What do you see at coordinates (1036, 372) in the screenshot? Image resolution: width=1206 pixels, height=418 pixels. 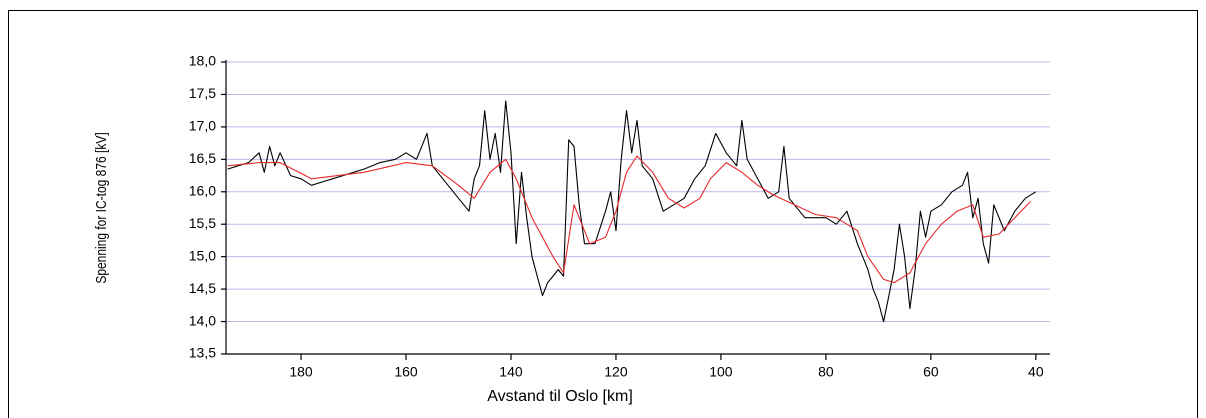 I see `x-tick-label: 40` at bounding box center [1036, 372].